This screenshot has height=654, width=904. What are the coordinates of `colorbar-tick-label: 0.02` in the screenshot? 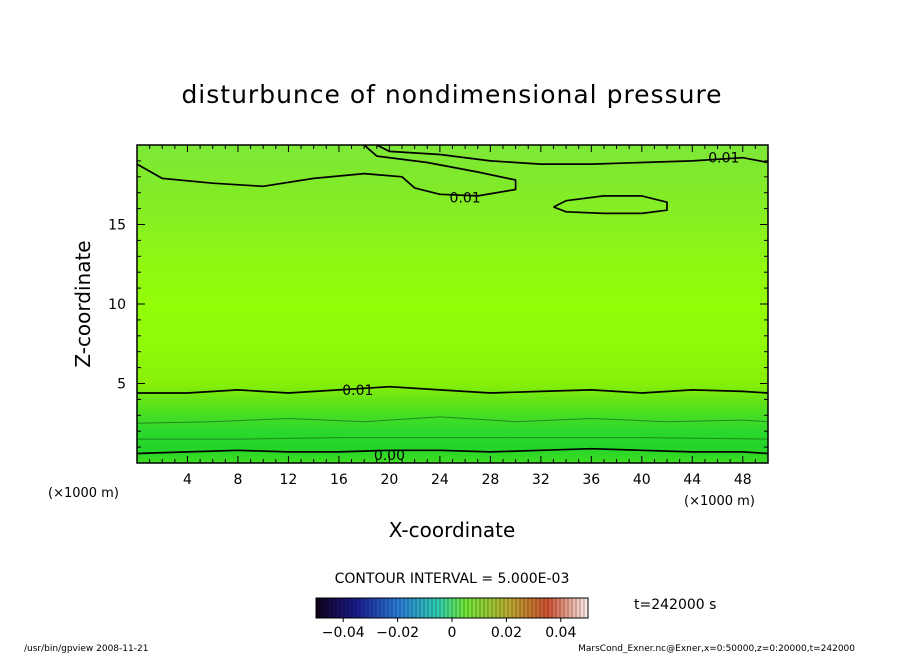 It's located at (506, 633).